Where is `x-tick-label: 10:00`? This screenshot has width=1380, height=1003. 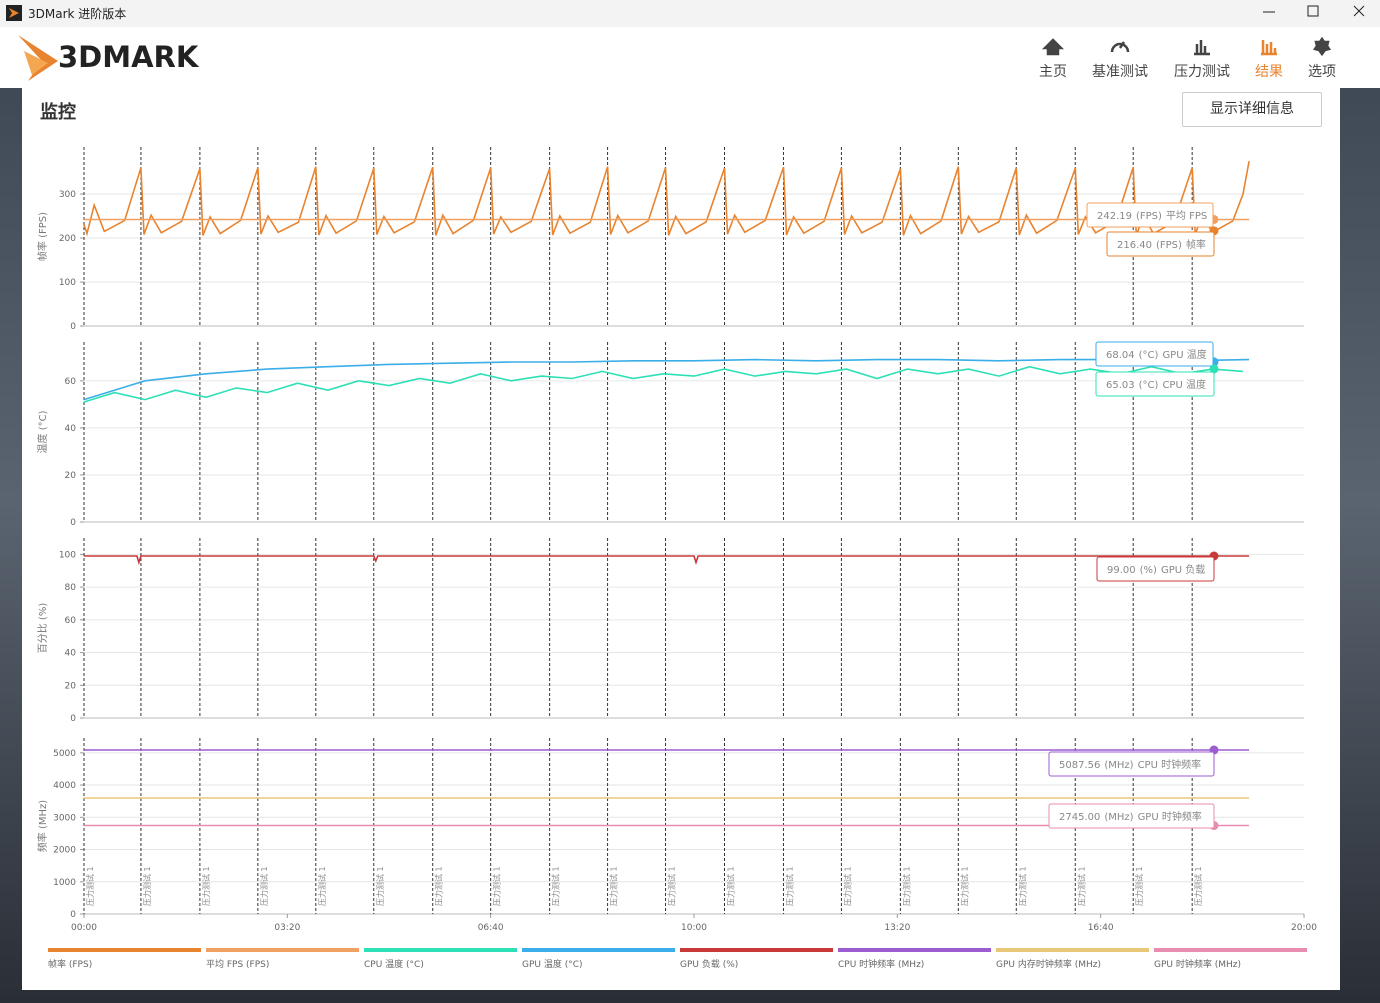
x-tick-label: 10:00 is located at coordinates (694, 928).